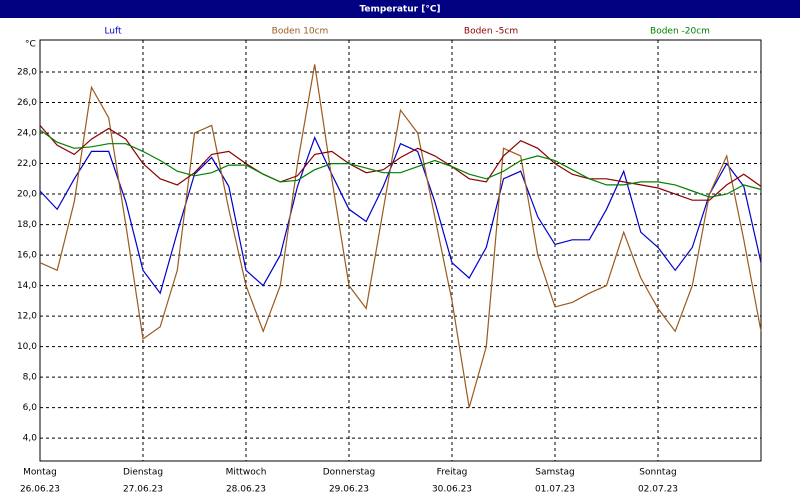 This screenshot has width=800, height=500. What do you see at coordinates (40, 490) in the screenshot?
I see `x-tick-date: 26.06.23` at bounding box center [40, 490].